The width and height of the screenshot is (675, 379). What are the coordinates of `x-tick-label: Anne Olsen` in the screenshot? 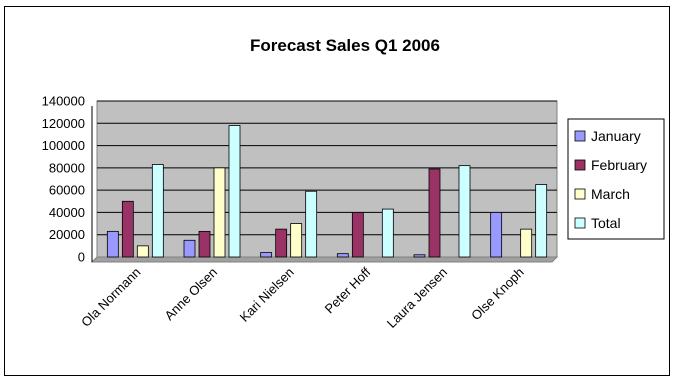 It's located at (190, 294).